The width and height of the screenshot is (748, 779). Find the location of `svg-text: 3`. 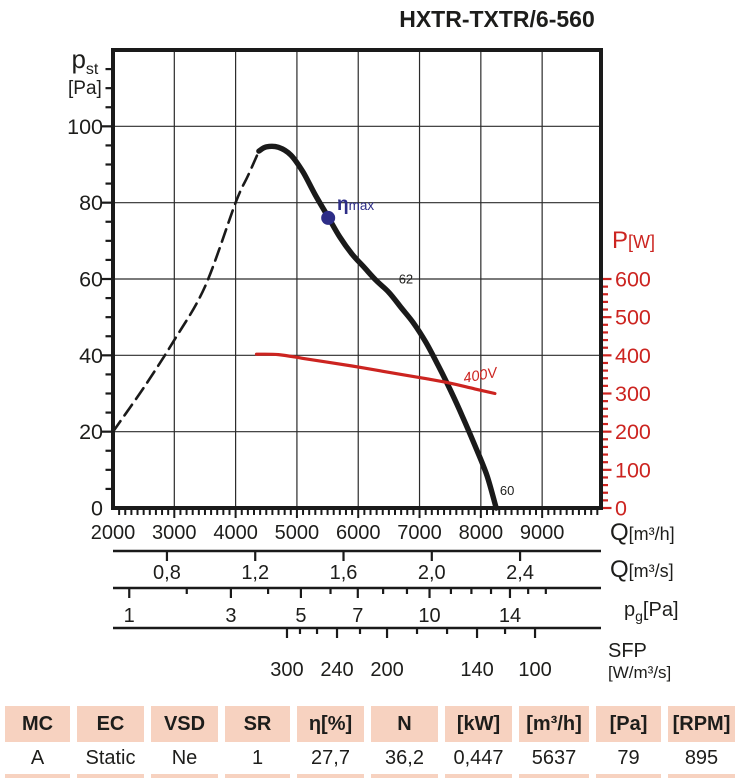

svg-text: 3 is located at coordinates (230, 616).